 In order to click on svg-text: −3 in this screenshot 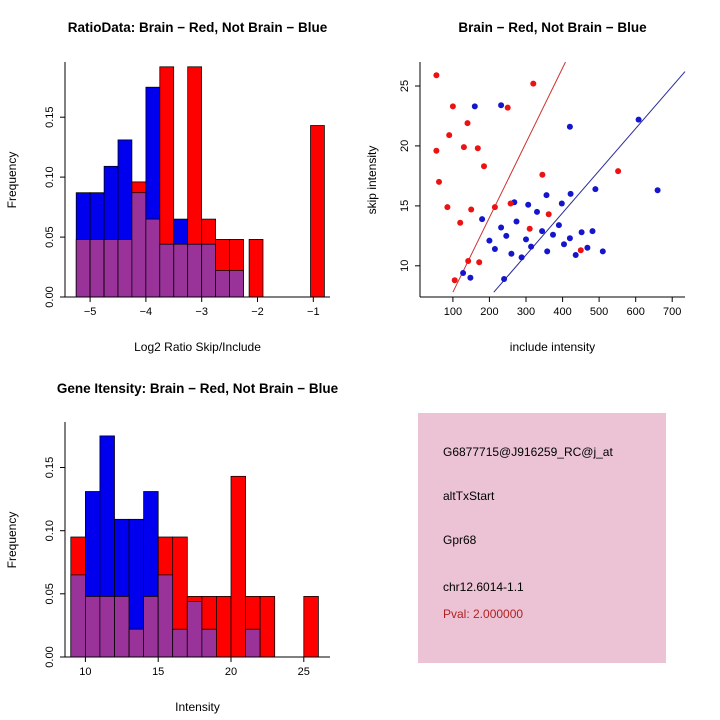, I will do `click(201, 312)`.